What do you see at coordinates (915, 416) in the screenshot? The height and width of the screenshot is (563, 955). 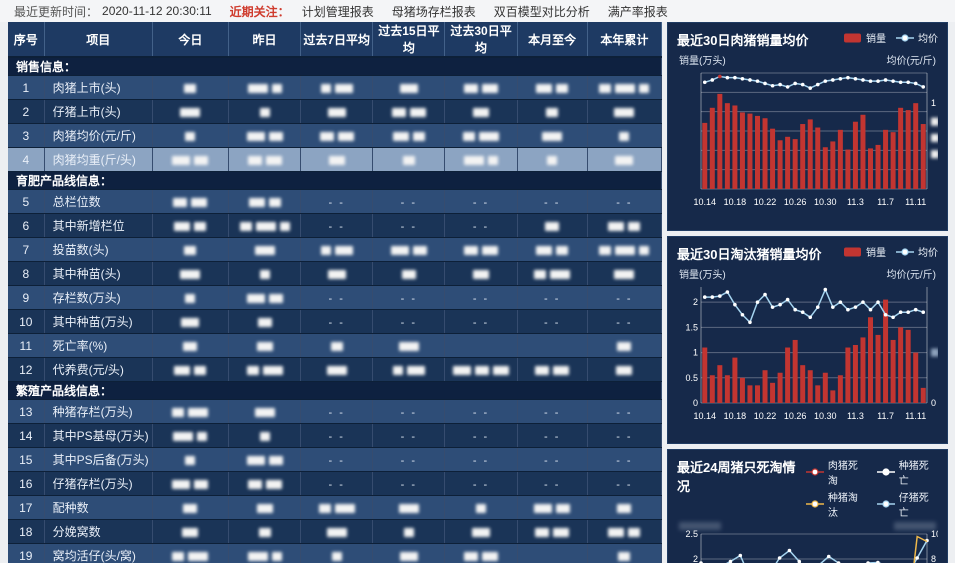 I see `svg-text: 11.11` at bounding box center [915, 416].